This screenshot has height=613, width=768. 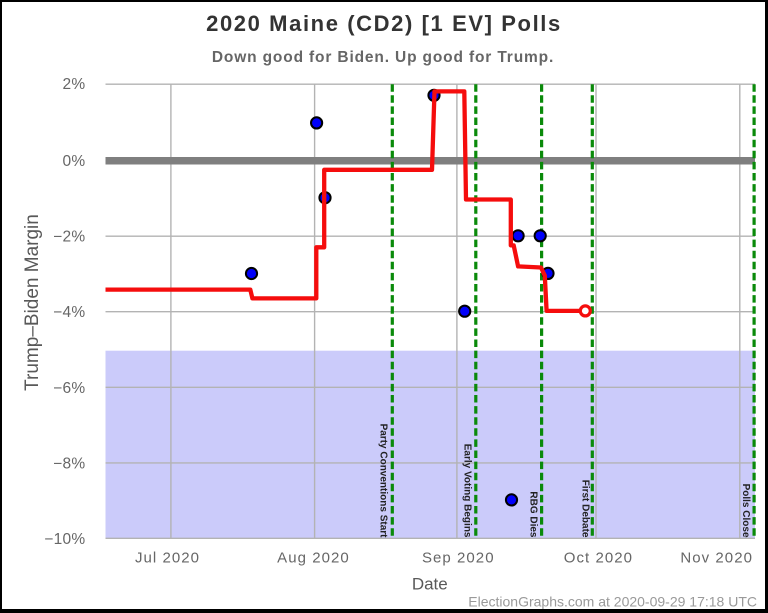 I want to click on svg-text: Sep 2020, so click(x=458, y=558).